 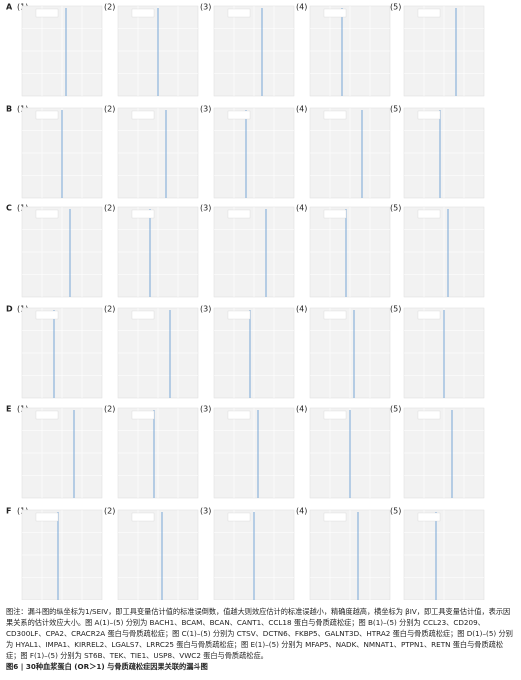 I want to click on row-letter: C, so click(x=9, y=208).